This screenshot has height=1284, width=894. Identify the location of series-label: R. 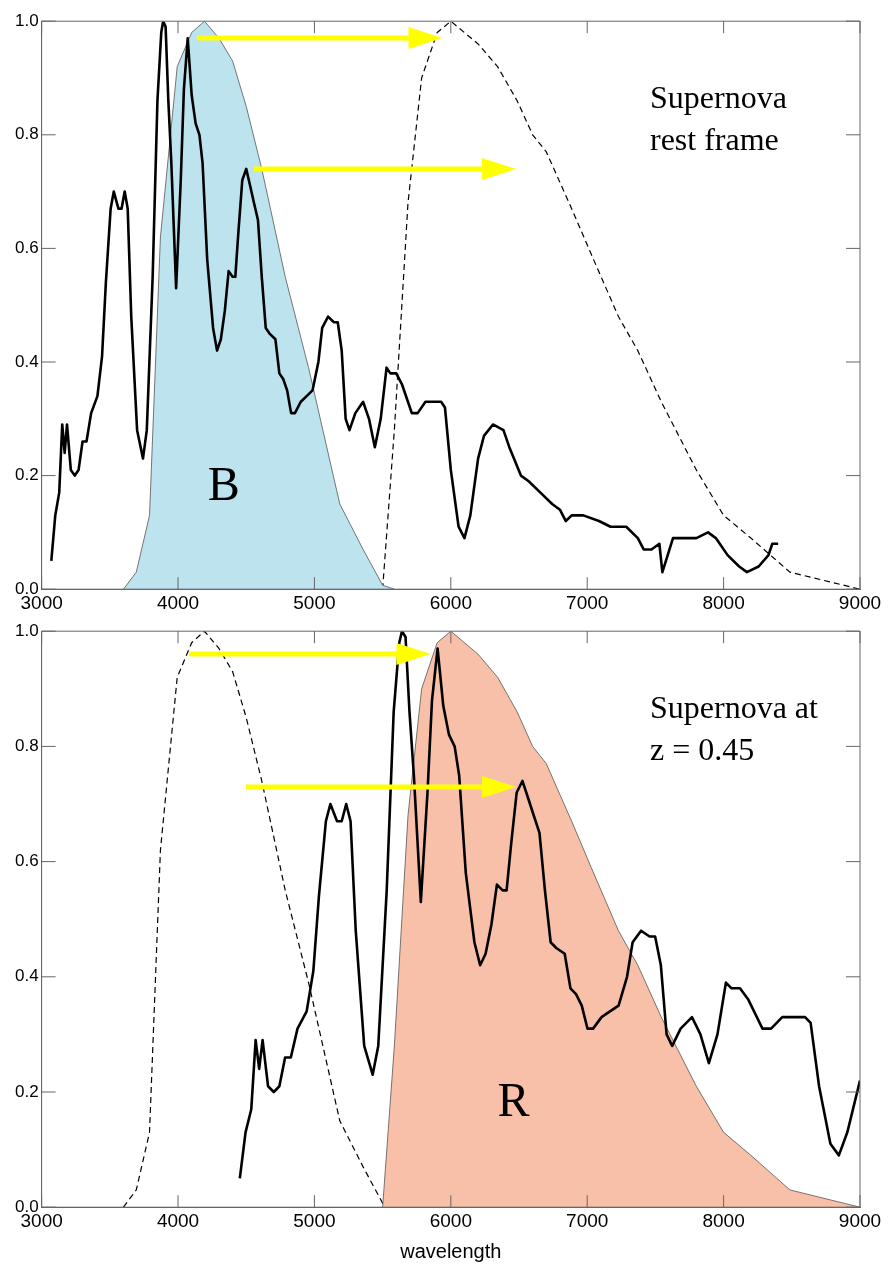
(513, 1100).